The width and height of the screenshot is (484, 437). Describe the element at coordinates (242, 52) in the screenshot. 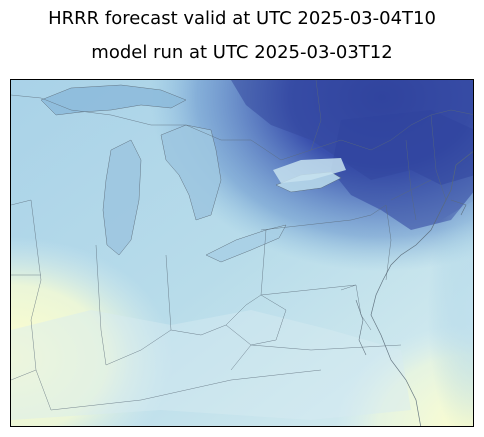

I see `map-subtitle: model run at UTC 2025-03-03T12` at that location.